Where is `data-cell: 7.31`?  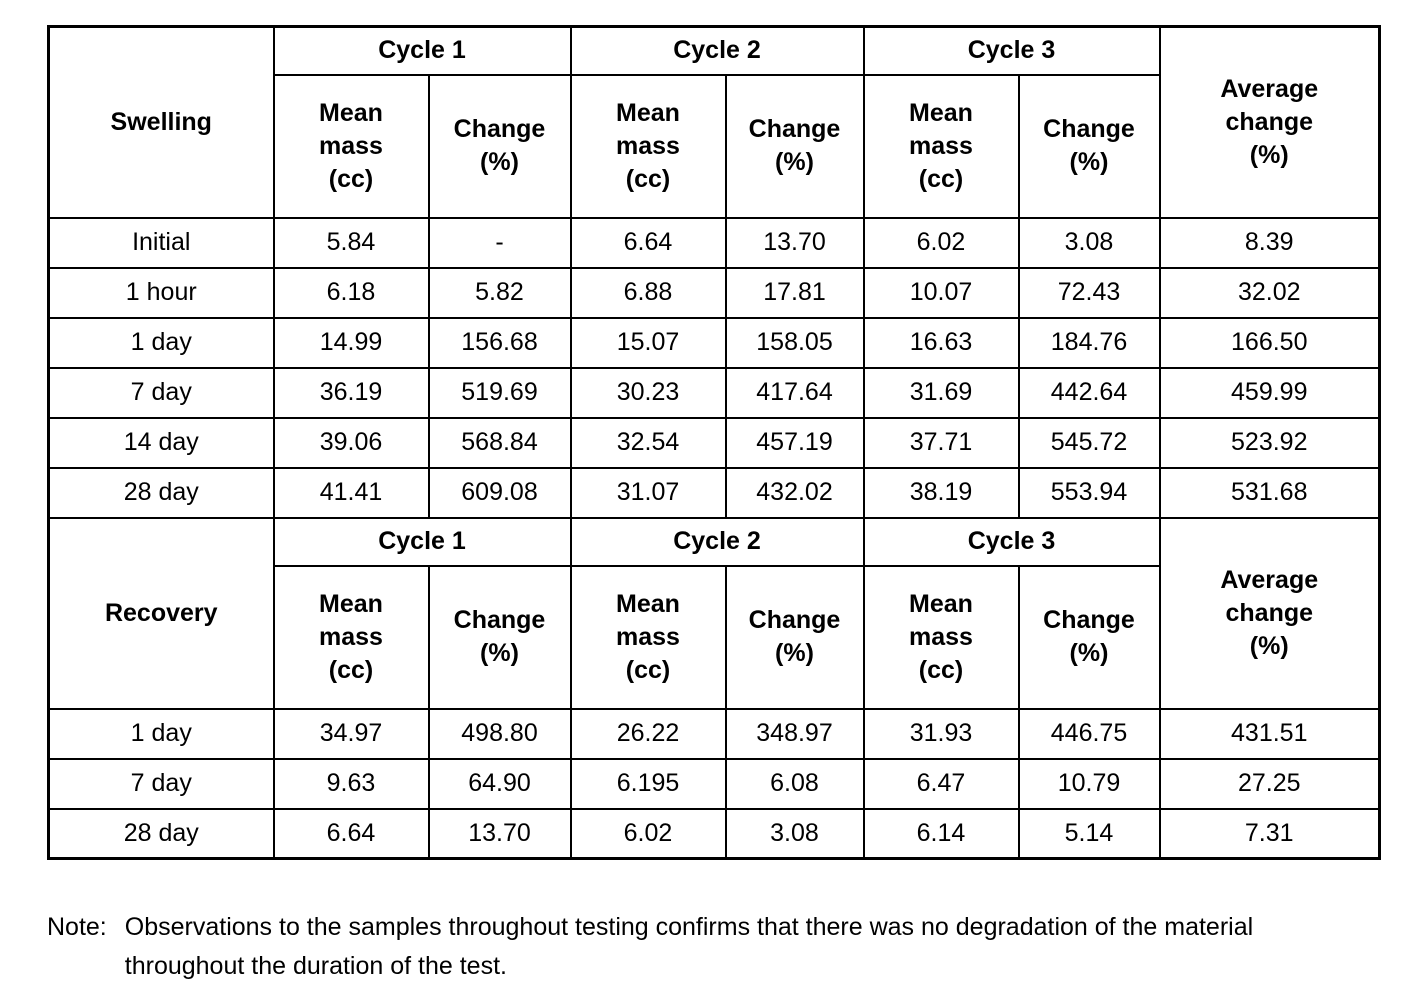 data-cell: 7.31 is located at coordinates (1269, 833).